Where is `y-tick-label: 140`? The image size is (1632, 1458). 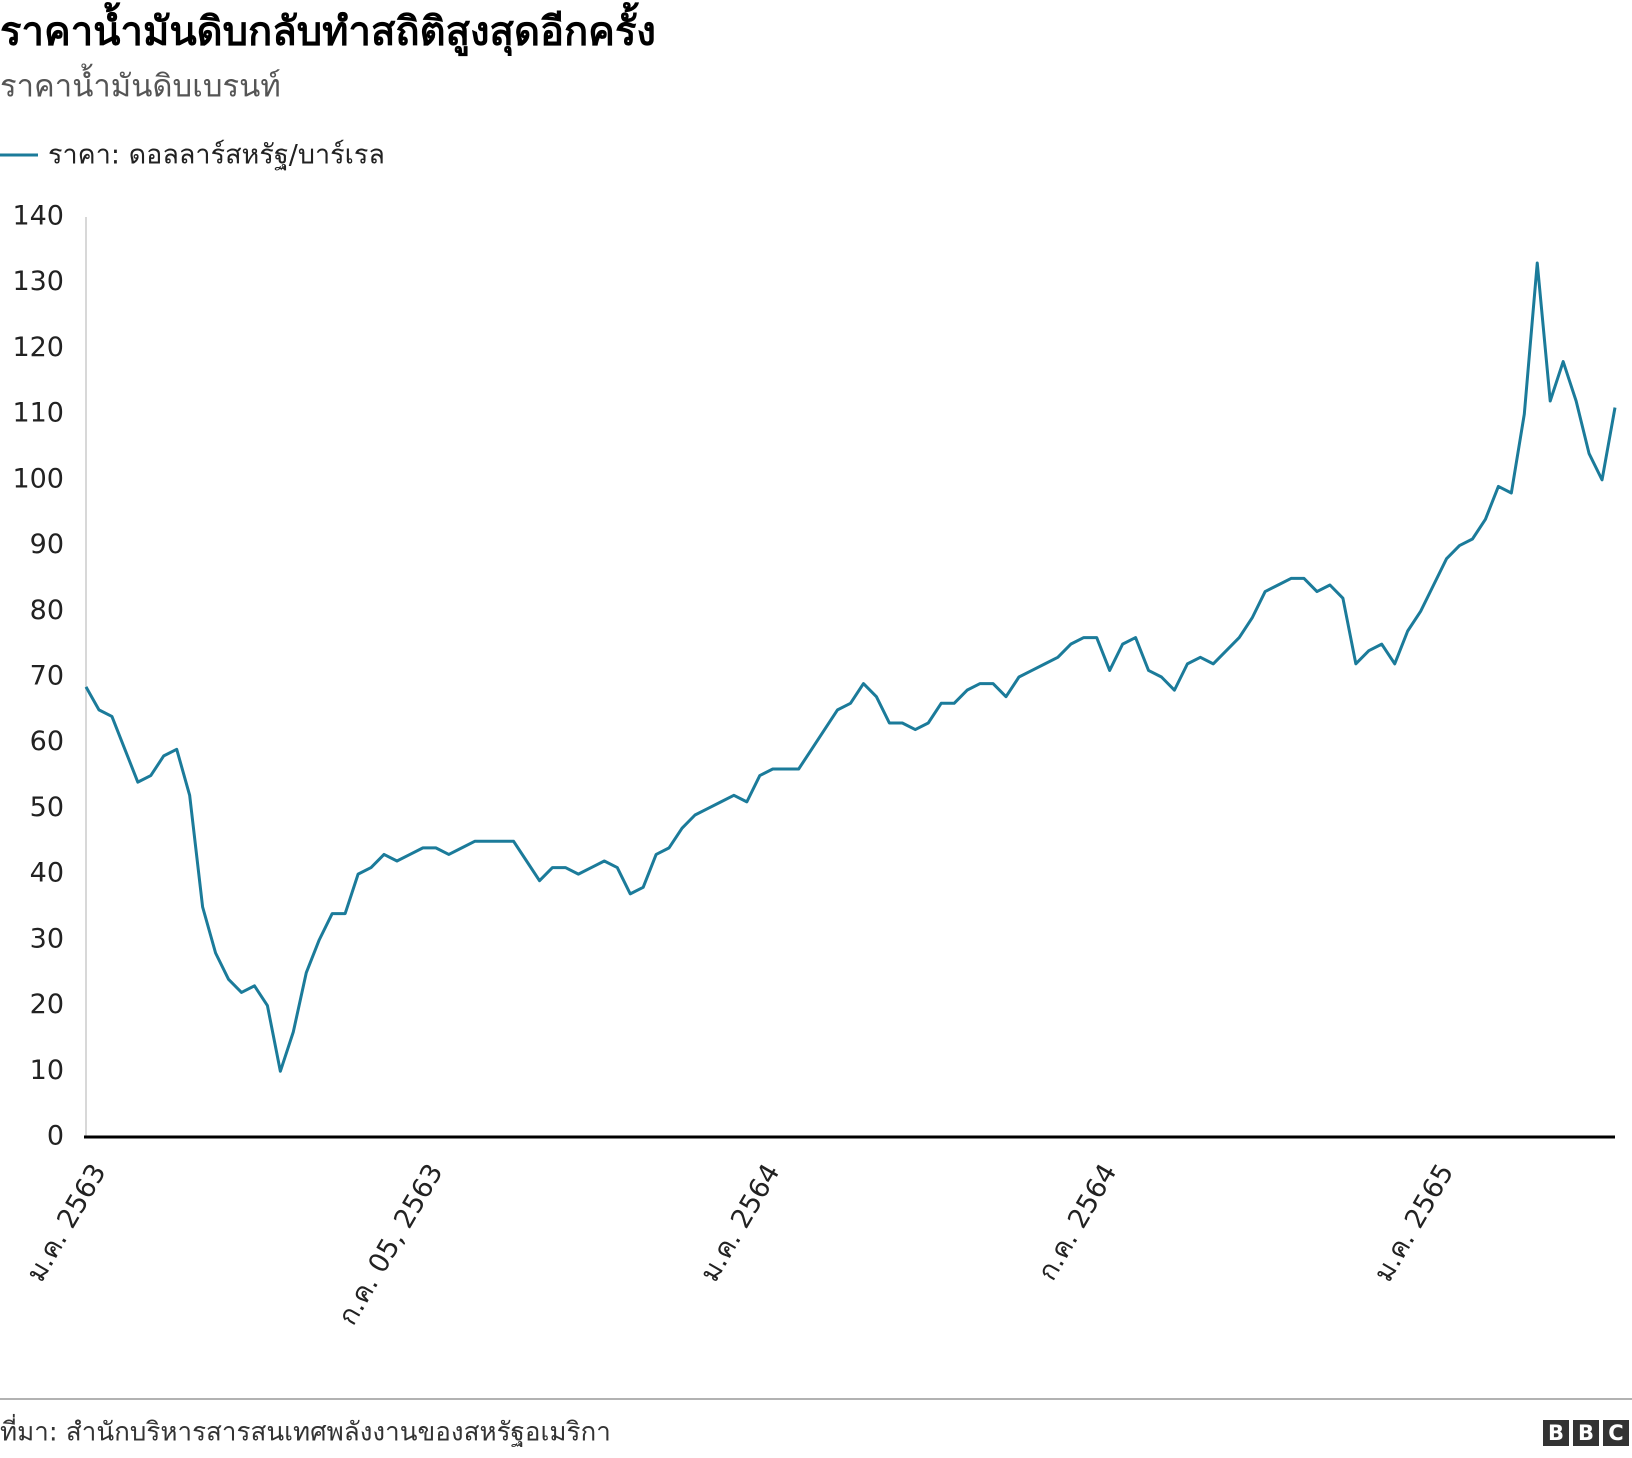 y-tick-label: 140 is located at coordinates (38, 216).